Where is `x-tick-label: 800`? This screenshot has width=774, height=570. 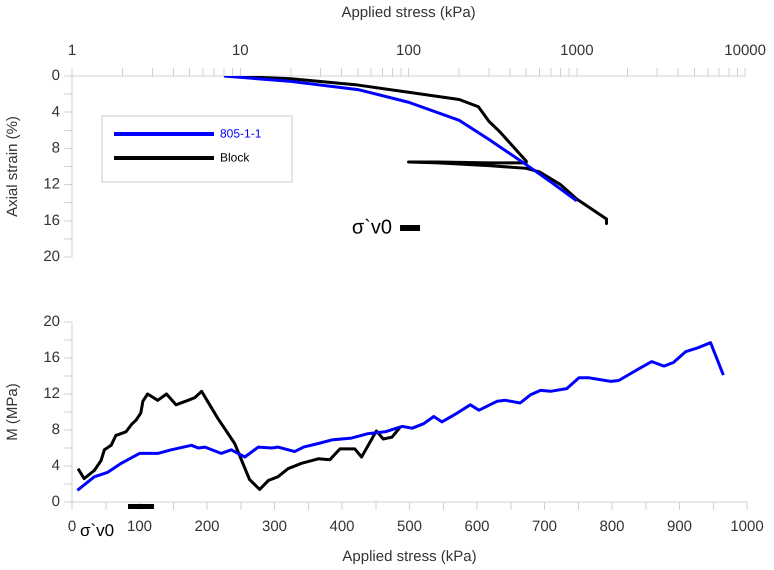 x-tick-label: 800 is located at coordinates (612, 527).